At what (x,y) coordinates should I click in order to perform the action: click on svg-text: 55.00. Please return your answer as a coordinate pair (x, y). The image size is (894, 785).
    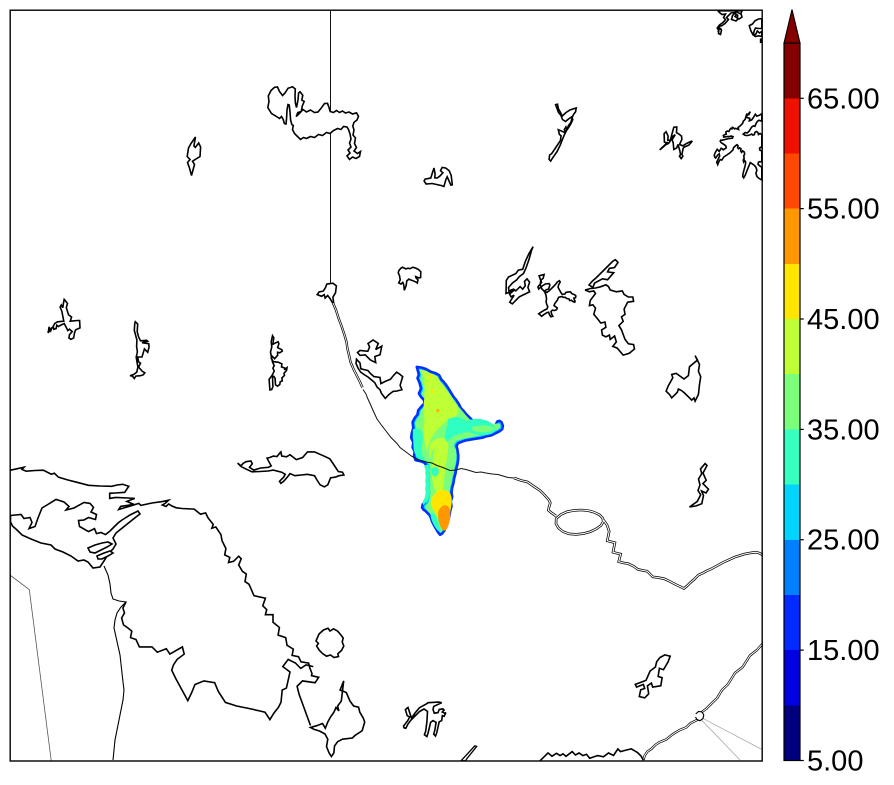
    Looking at the image, I should click on (843, 210).